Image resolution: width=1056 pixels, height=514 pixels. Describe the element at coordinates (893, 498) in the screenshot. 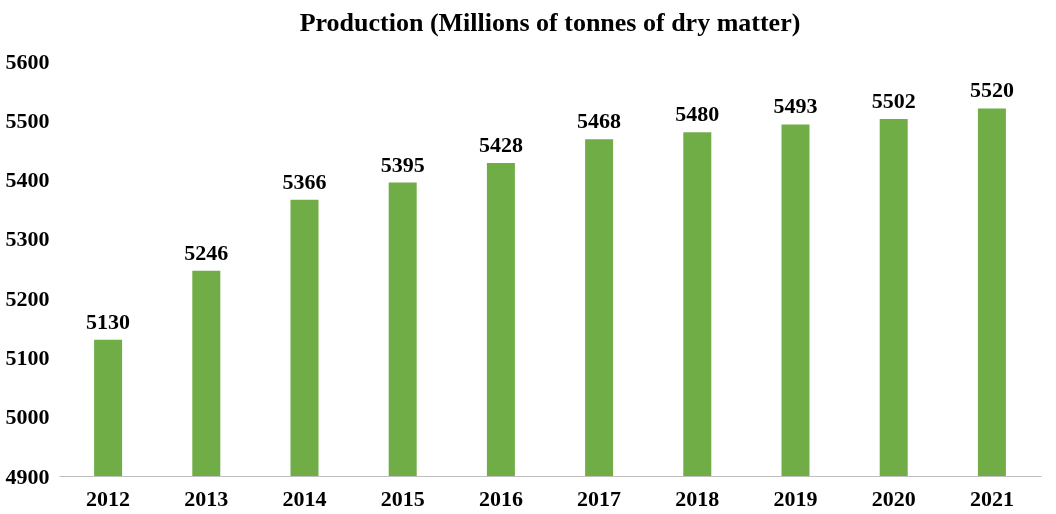

I see `x-tick-label: 2020` at that location.